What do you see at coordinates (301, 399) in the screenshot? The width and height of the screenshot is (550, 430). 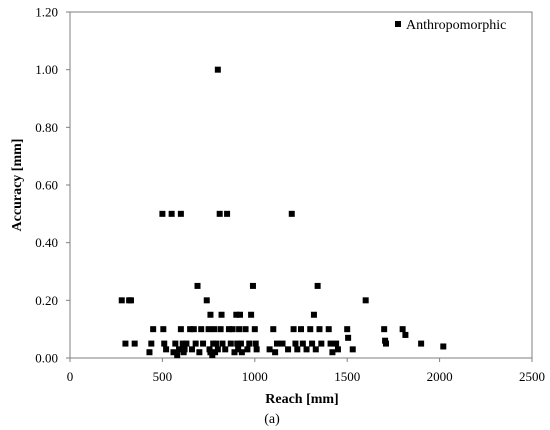 I see `x-axis-title: Reach [mm]` at bounding box center [301, 399].